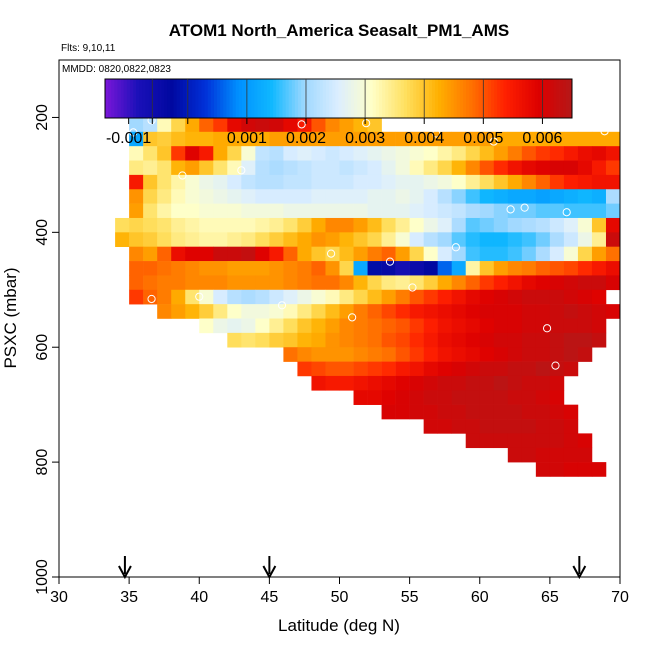 The height and width of the screenshot is (650, 650). Describe the element at coordinates (46, 349) in the screenshot. I see `y-axis: 200 400 600 800 1000` at that location.